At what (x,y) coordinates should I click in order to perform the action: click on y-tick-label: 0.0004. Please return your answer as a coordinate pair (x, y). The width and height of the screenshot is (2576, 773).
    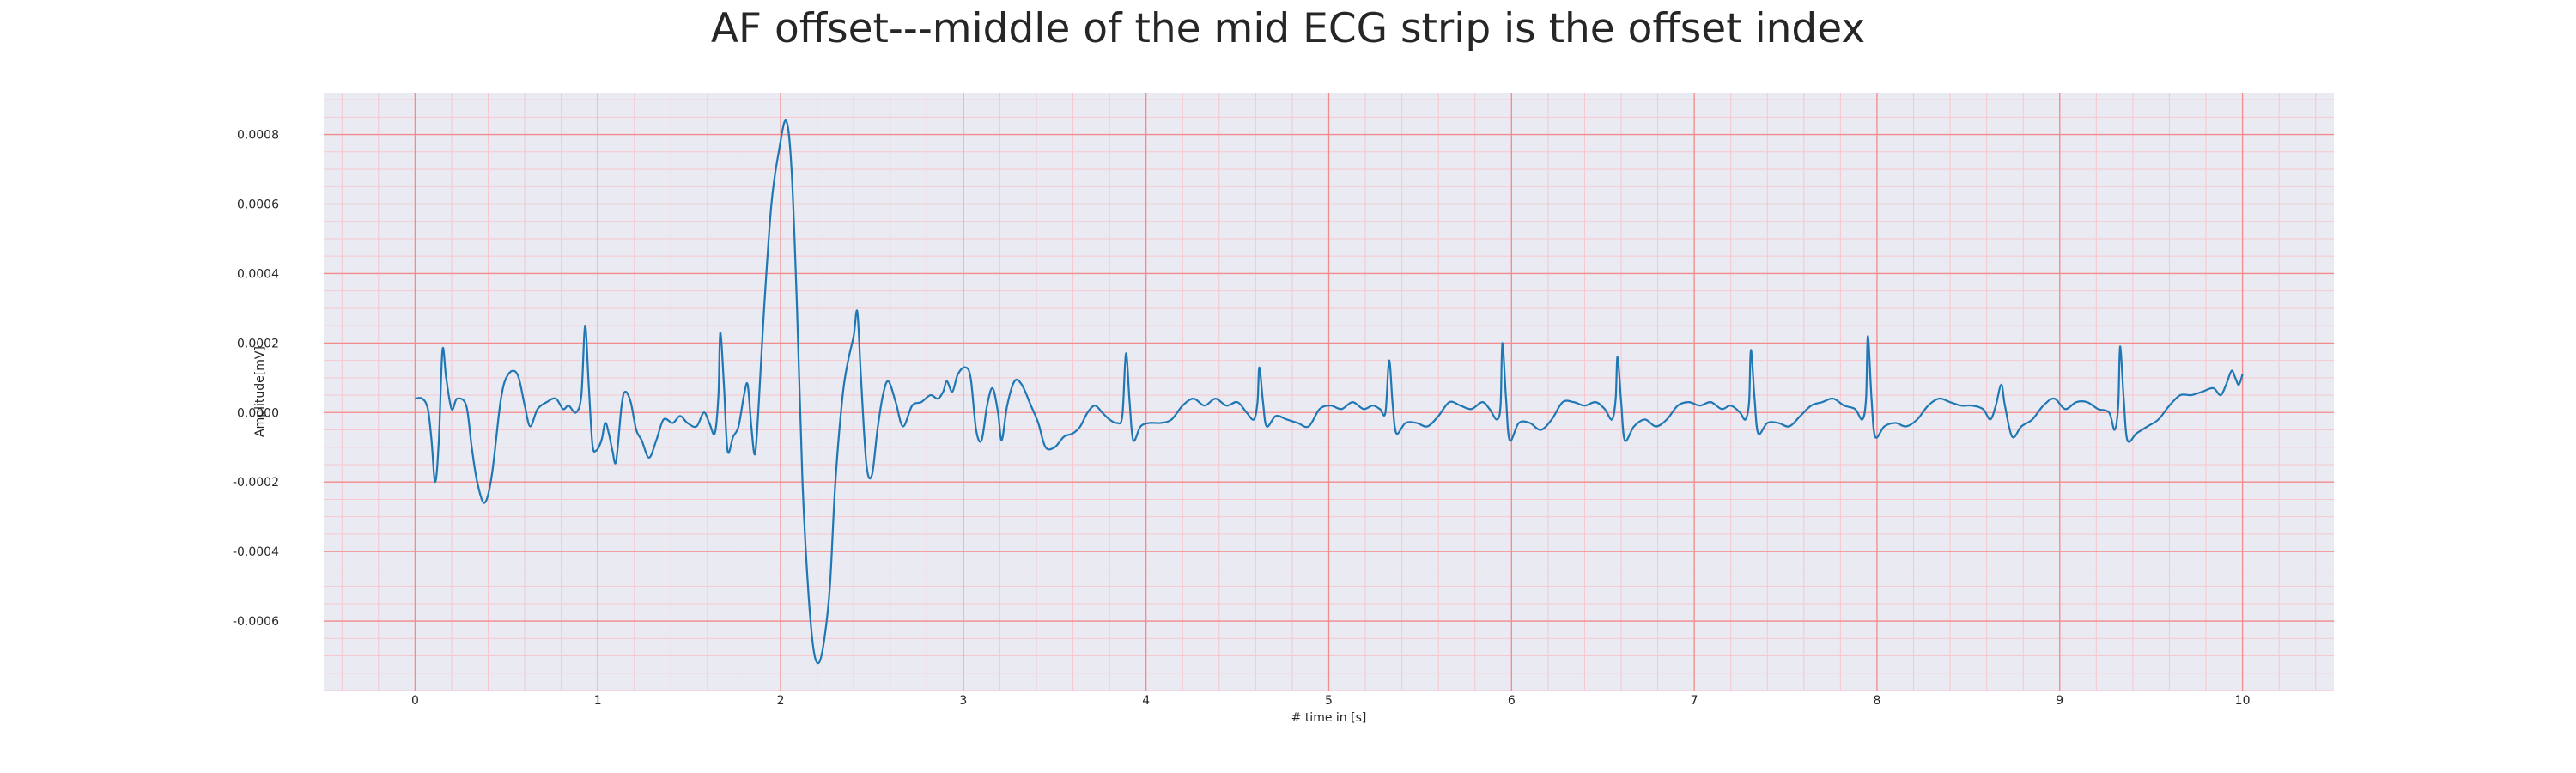
    Looking at the image, I should click on (258, 274).